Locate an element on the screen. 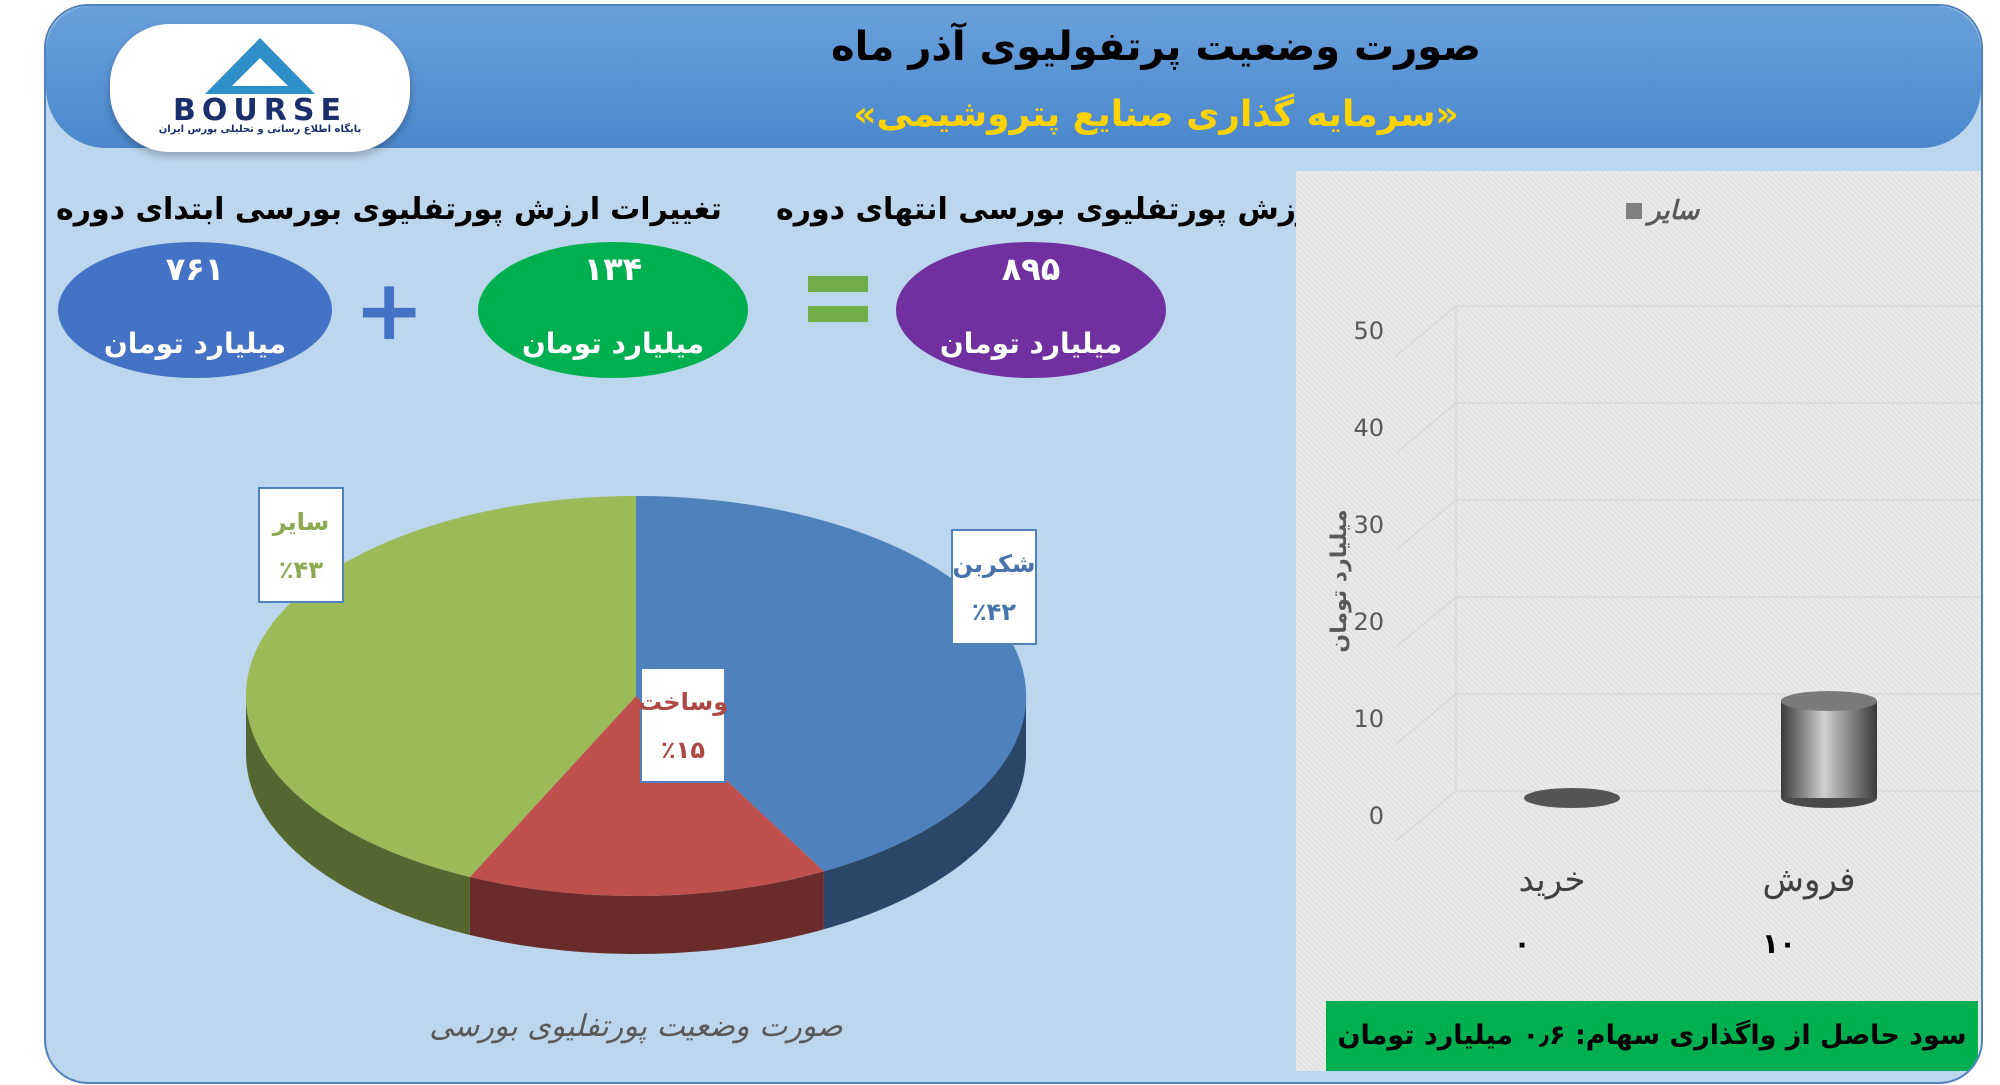  change-unit: میلیارد تومان is located at coordinates (613, 343).